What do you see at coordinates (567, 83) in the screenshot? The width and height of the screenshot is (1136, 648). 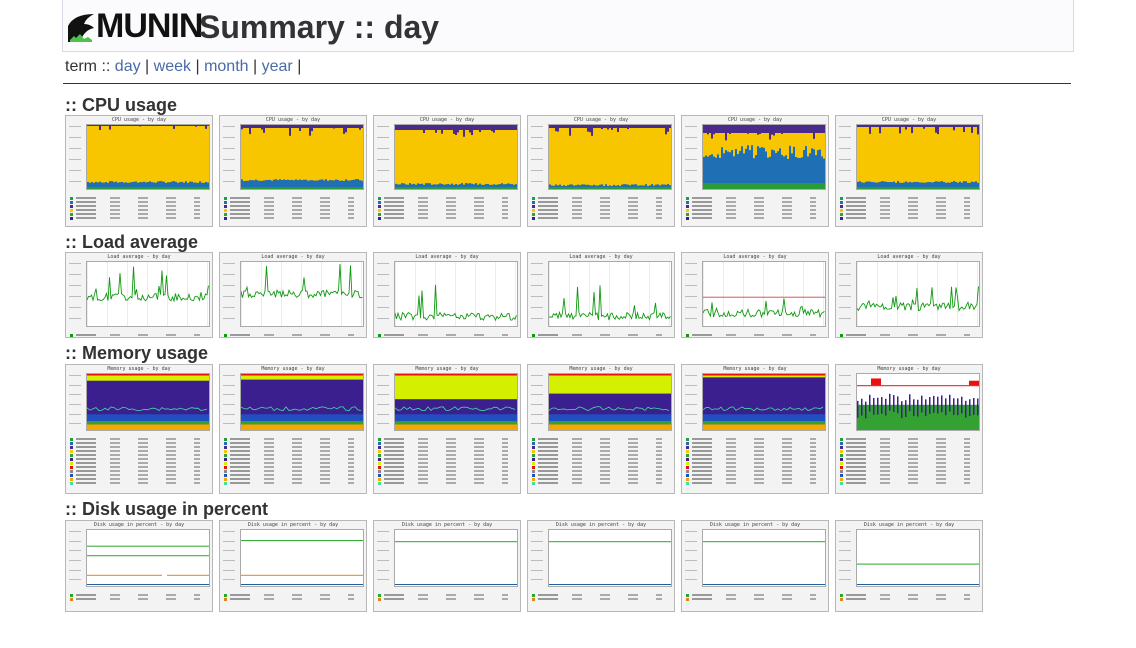 I see `header-divider` at bounding box center [567, 83].